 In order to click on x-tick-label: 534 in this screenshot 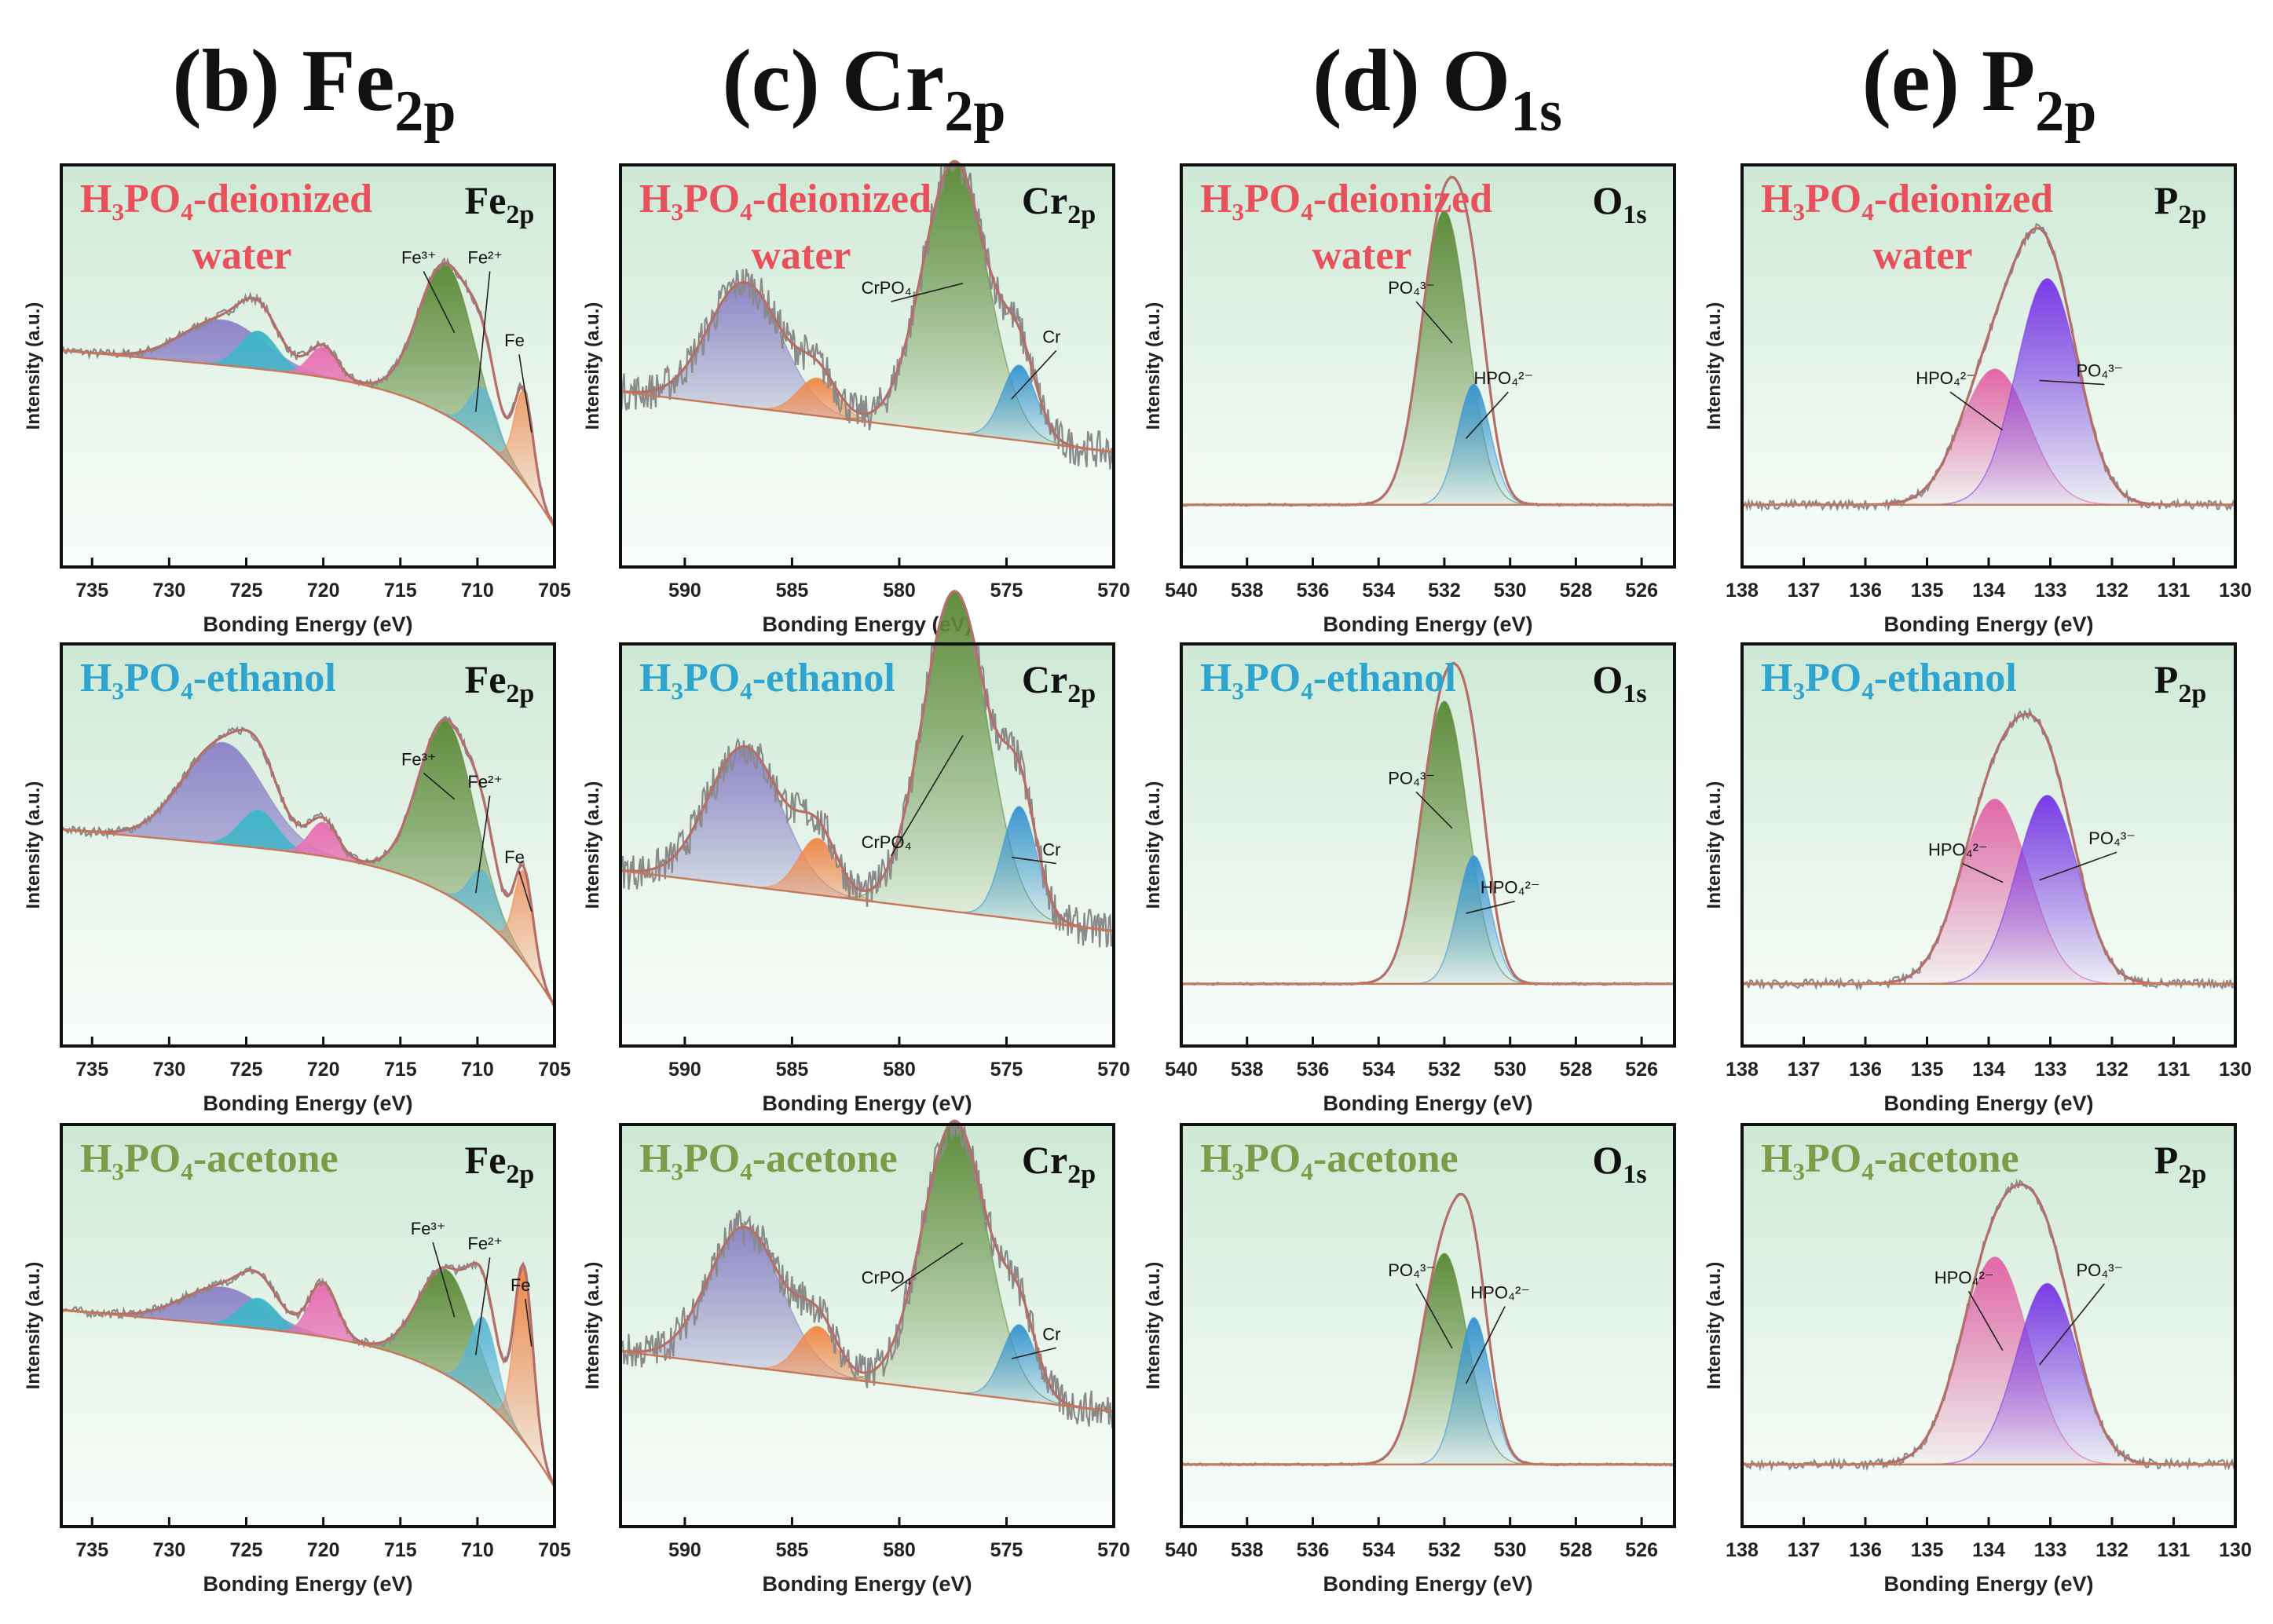, I will do `click(1378, 1070)`.